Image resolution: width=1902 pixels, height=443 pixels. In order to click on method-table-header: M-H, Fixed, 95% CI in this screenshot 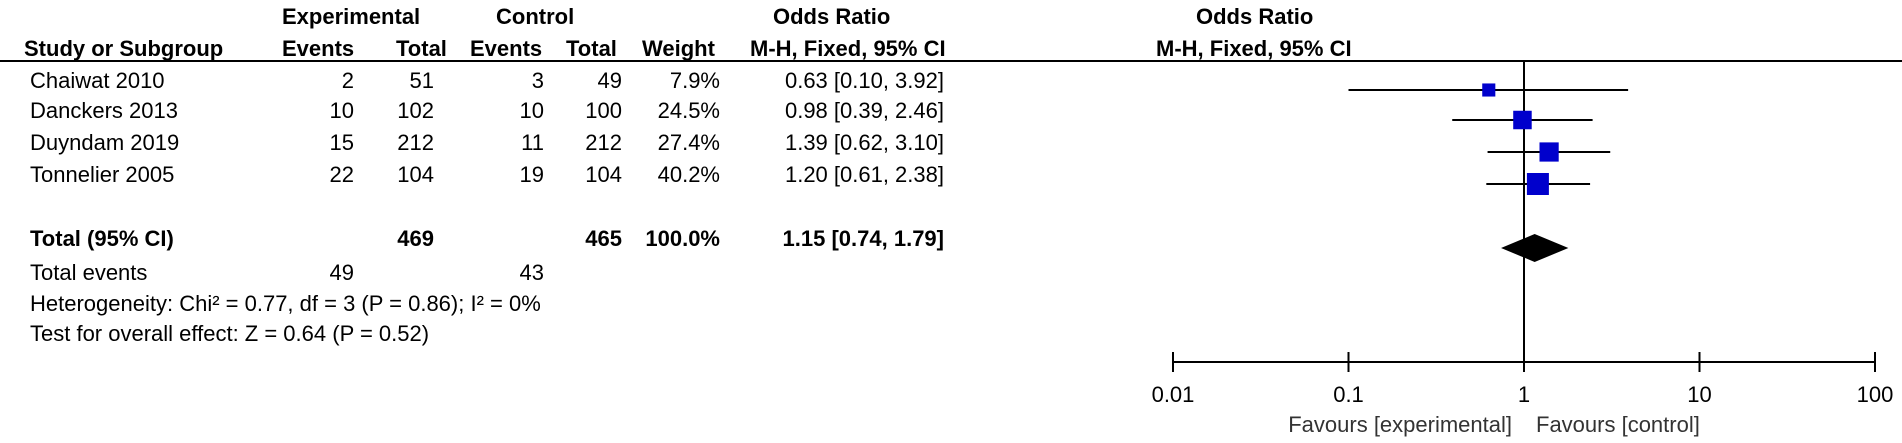, I will do `click(848, 48)`.